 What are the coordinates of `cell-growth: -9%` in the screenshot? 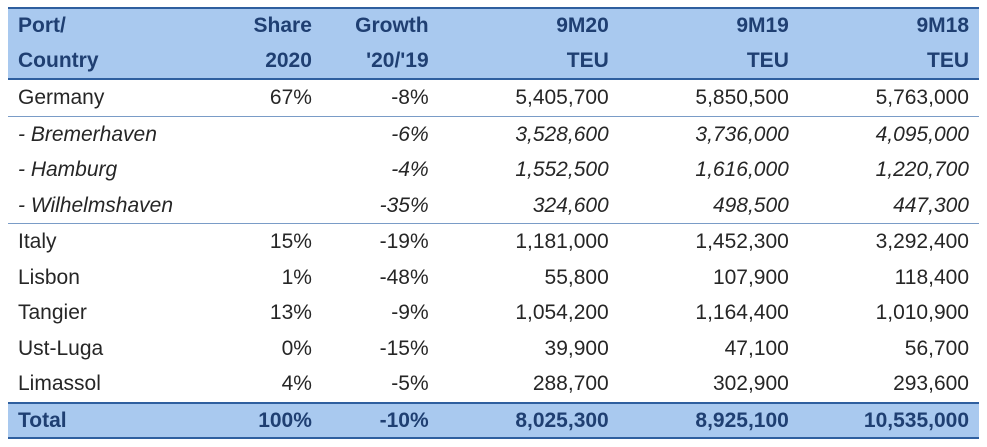 It's located at (410, 313).